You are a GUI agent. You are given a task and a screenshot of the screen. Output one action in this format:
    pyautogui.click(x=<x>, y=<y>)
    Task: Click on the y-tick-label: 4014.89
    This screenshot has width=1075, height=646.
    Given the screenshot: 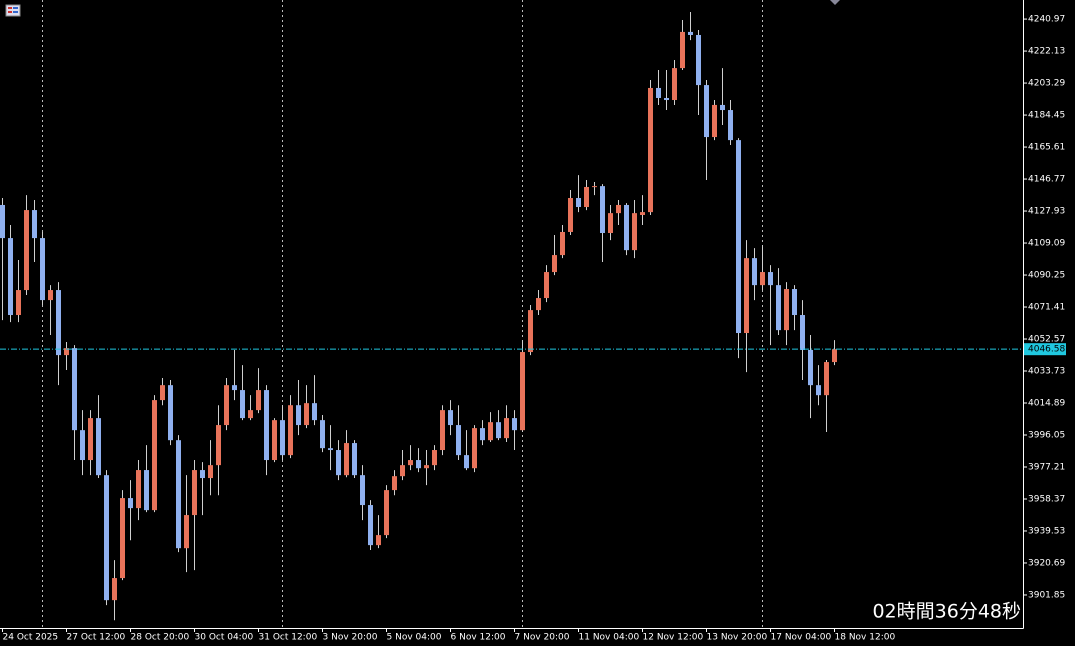 What is the action you would take?
    pyautogui.click(x=1046, y=404)
    